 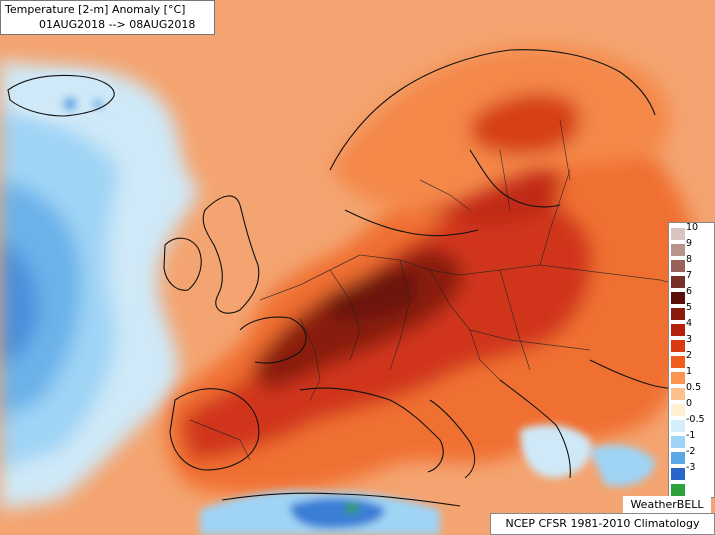 I want to click on legend-label: 0.5, so click(x=694, y=387).